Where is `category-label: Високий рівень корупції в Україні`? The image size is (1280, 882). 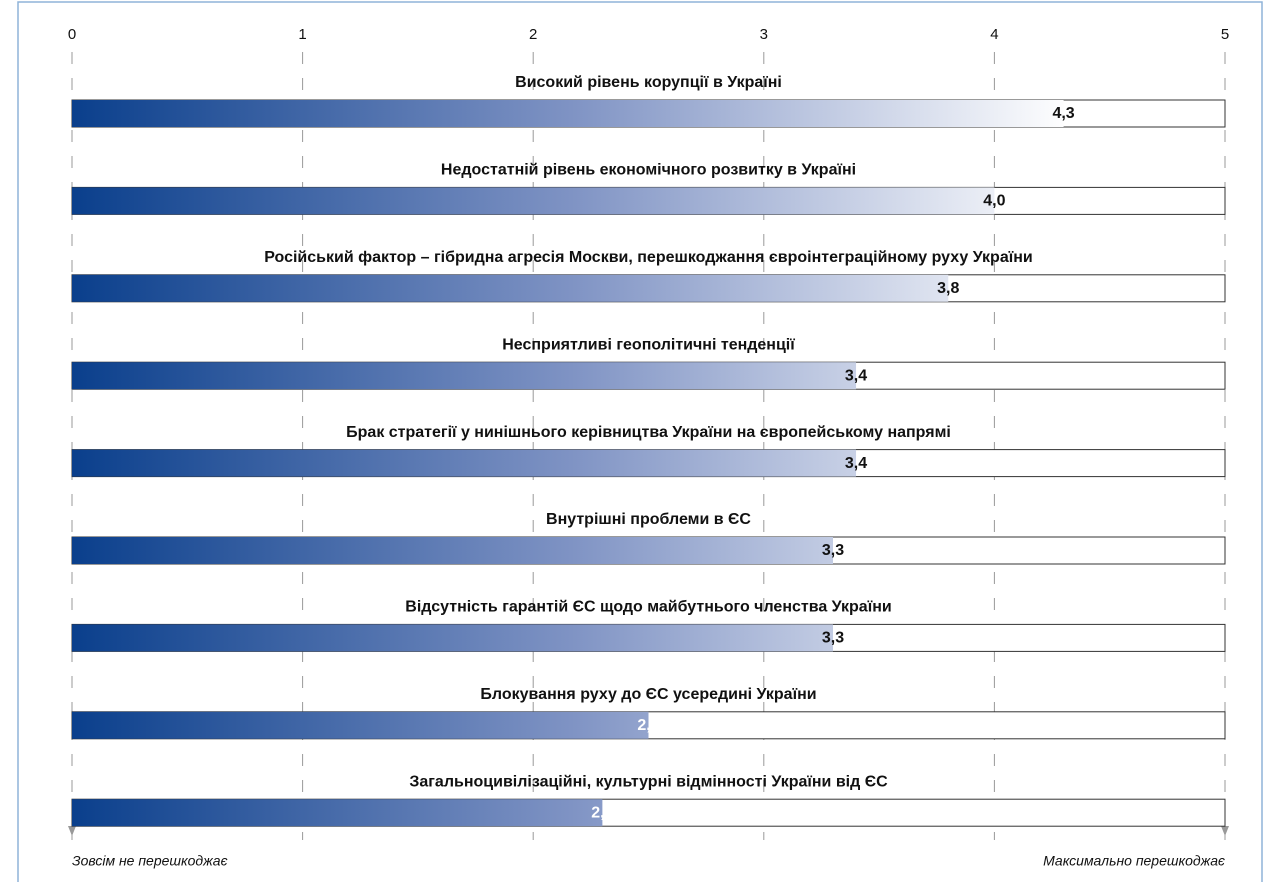
category-label: Високий рівень корупції в Україні is located at coordinates (648, 82).